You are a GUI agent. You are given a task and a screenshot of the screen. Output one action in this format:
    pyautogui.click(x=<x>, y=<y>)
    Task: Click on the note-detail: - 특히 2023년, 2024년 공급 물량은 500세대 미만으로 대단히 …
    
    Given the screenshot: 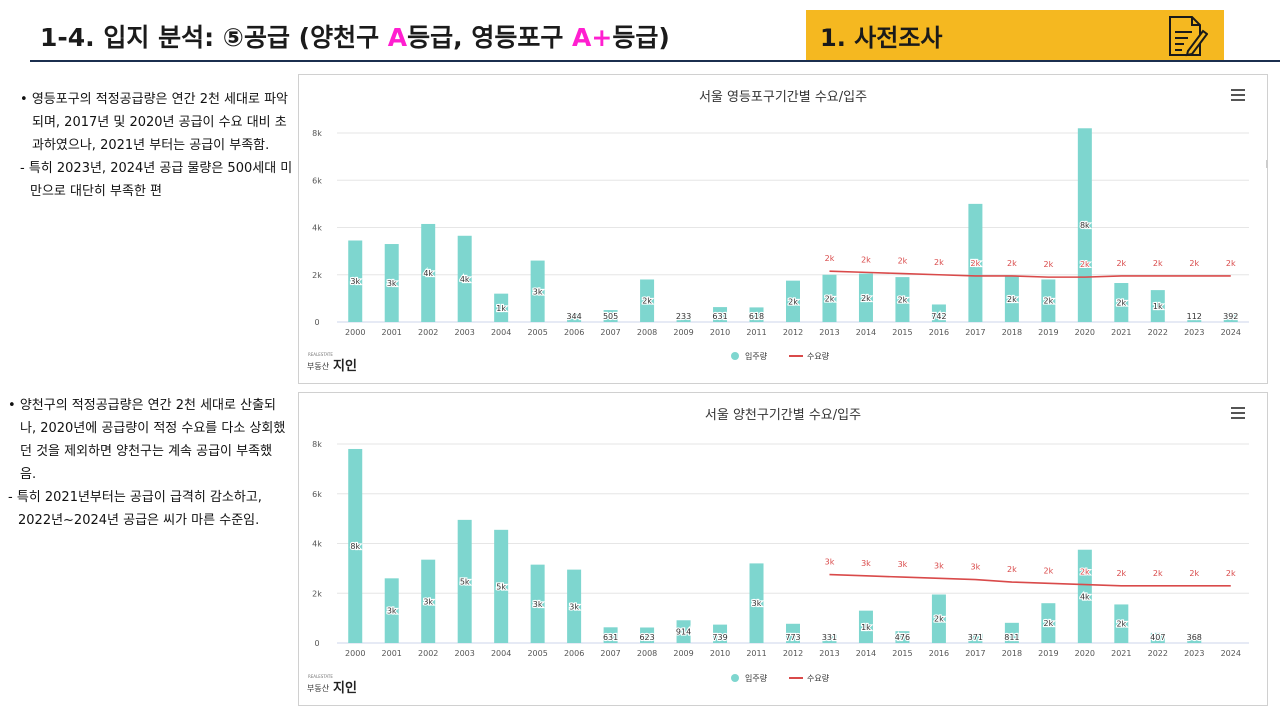 What is the action you would take?
    pyautogui.click(x=156, y=180)
    